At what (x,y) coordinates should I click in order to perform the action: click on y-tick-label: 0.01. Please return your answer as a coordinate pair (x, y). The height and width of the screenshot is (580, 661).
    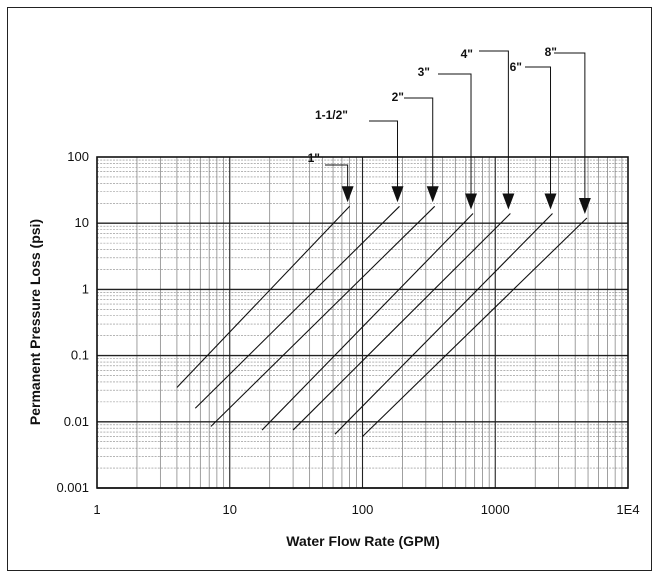
    Looking at the image, I should click on (76, 421).